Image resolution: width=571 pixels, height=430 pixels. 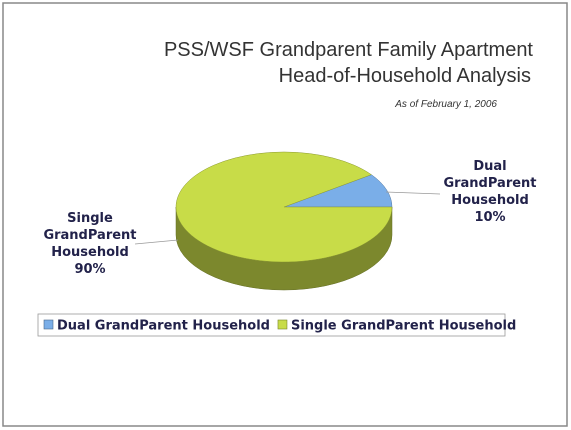 What do you see at coordinates (163, 326) in the screenshot?
I see `legend-text: Dual GrandParent Household` at bounding box center [163, 326].